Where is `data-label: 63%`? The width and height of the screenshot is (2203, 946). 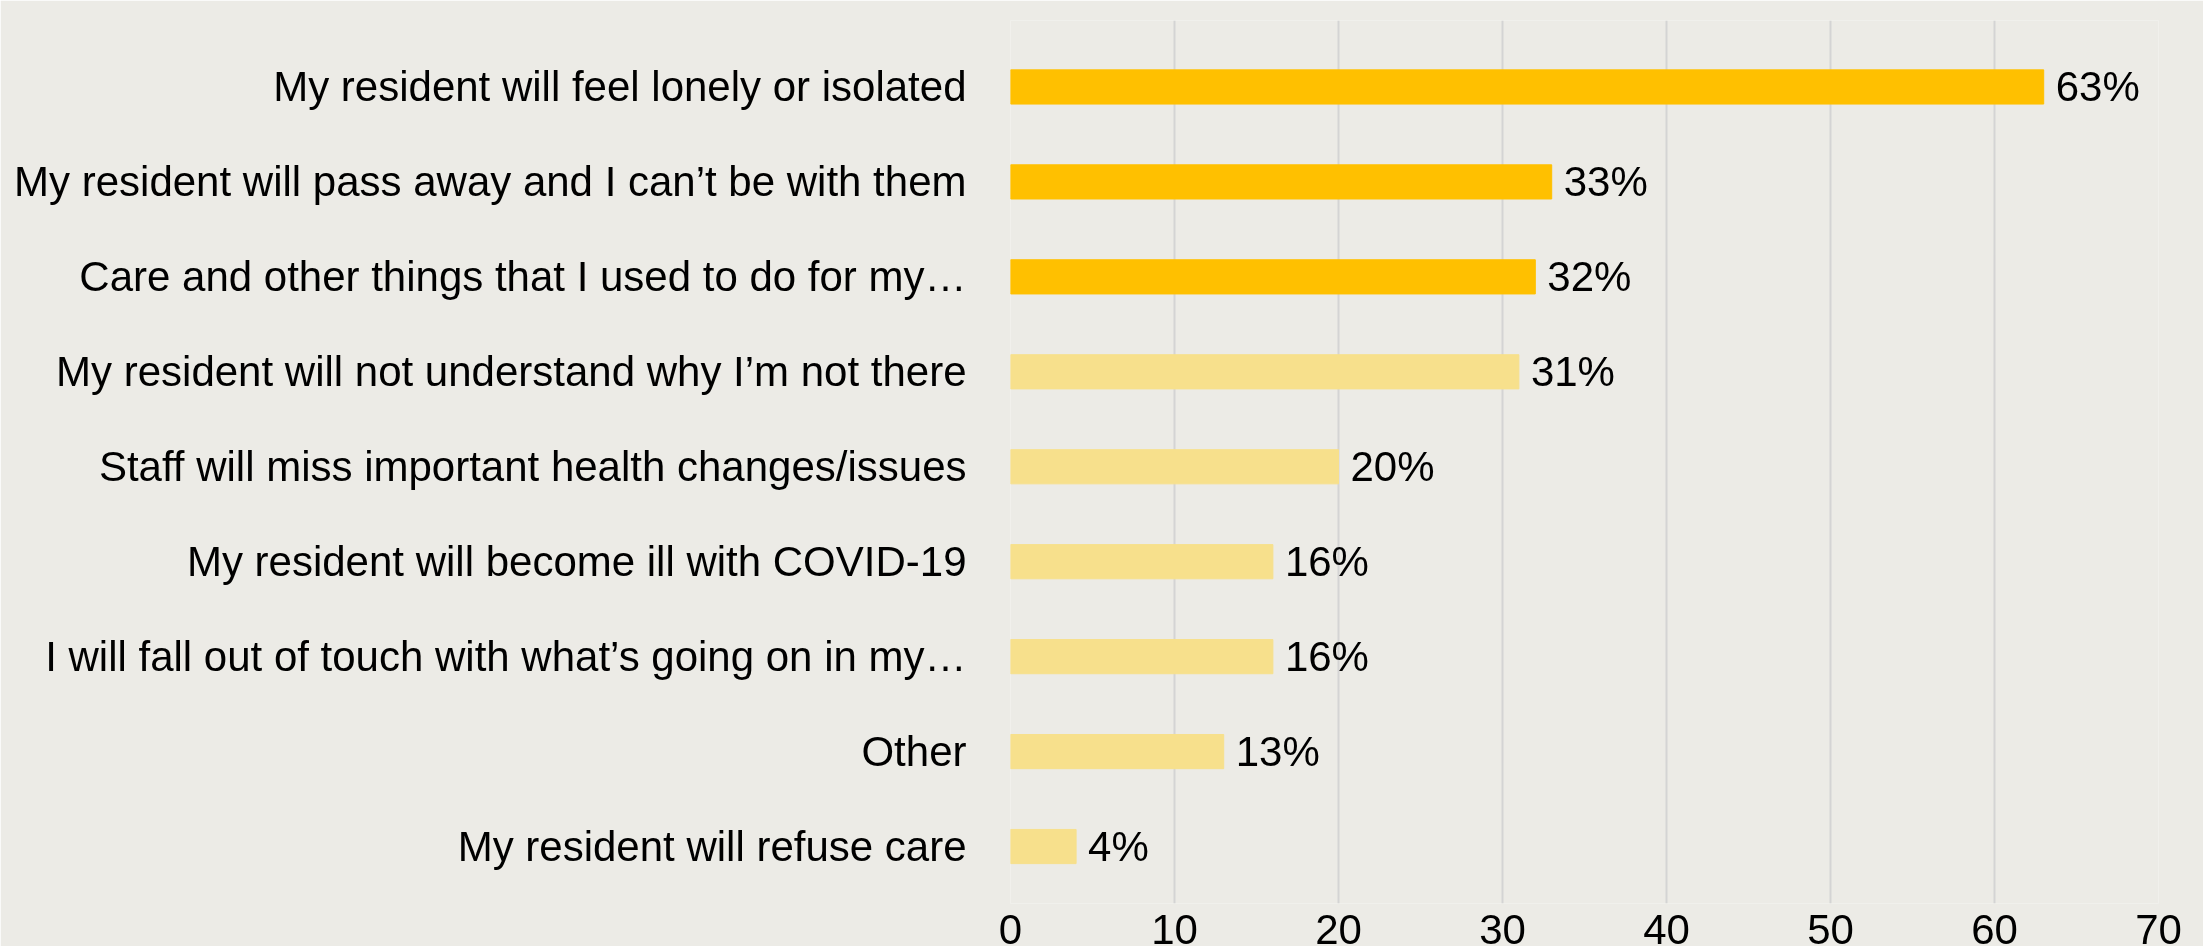 data-label: 63% is located at coordinates (2097, 87).